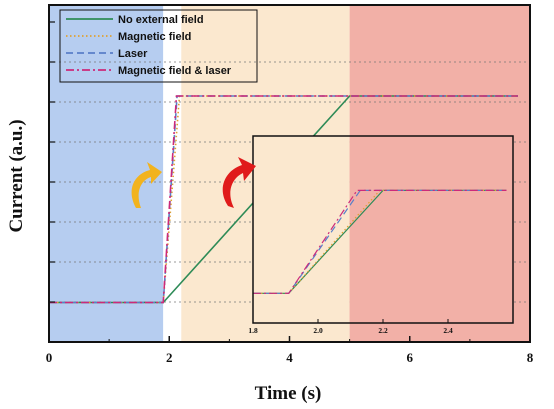 The height and width of the screenshot is (409, 554). What do you see at coordinates (175, 71) in the screenshot?
I see `legend-label: Magnetic field & laser` at bounding box center [175, 71].